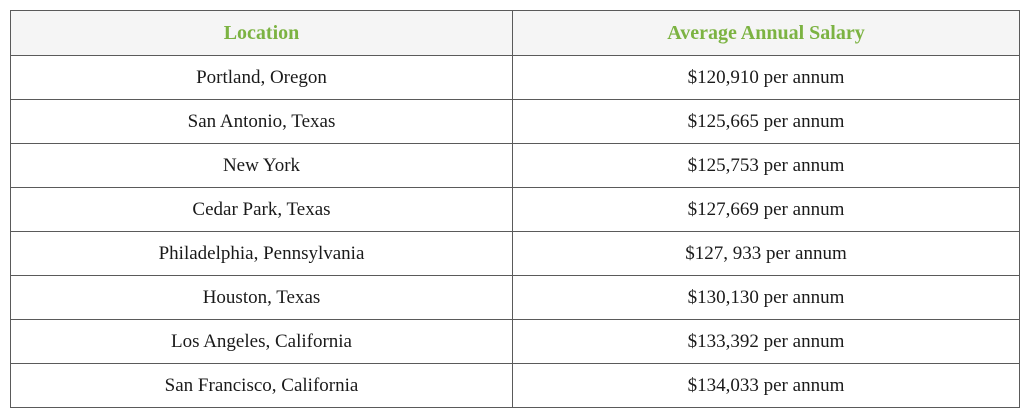  I want to click on table-row: Houston, Texas $130,130 per annum, so click(515, 297).